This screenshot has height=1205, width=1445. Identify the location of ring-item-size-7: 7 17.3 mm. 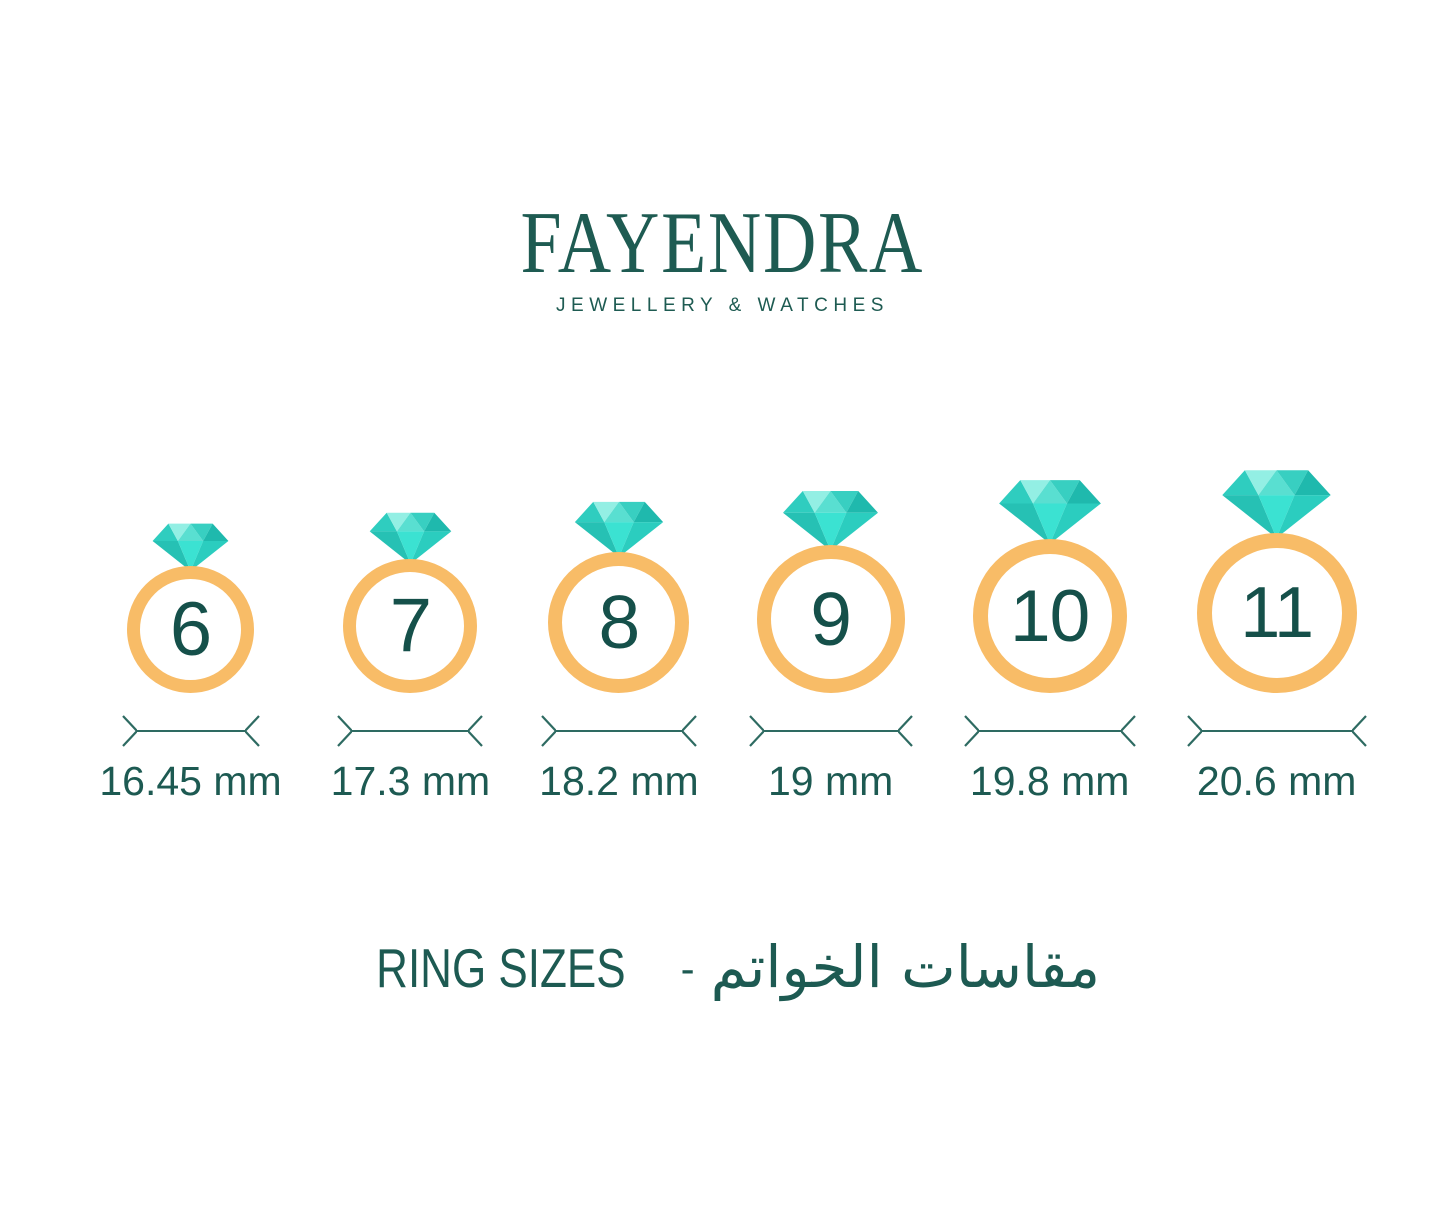
(410, 658).